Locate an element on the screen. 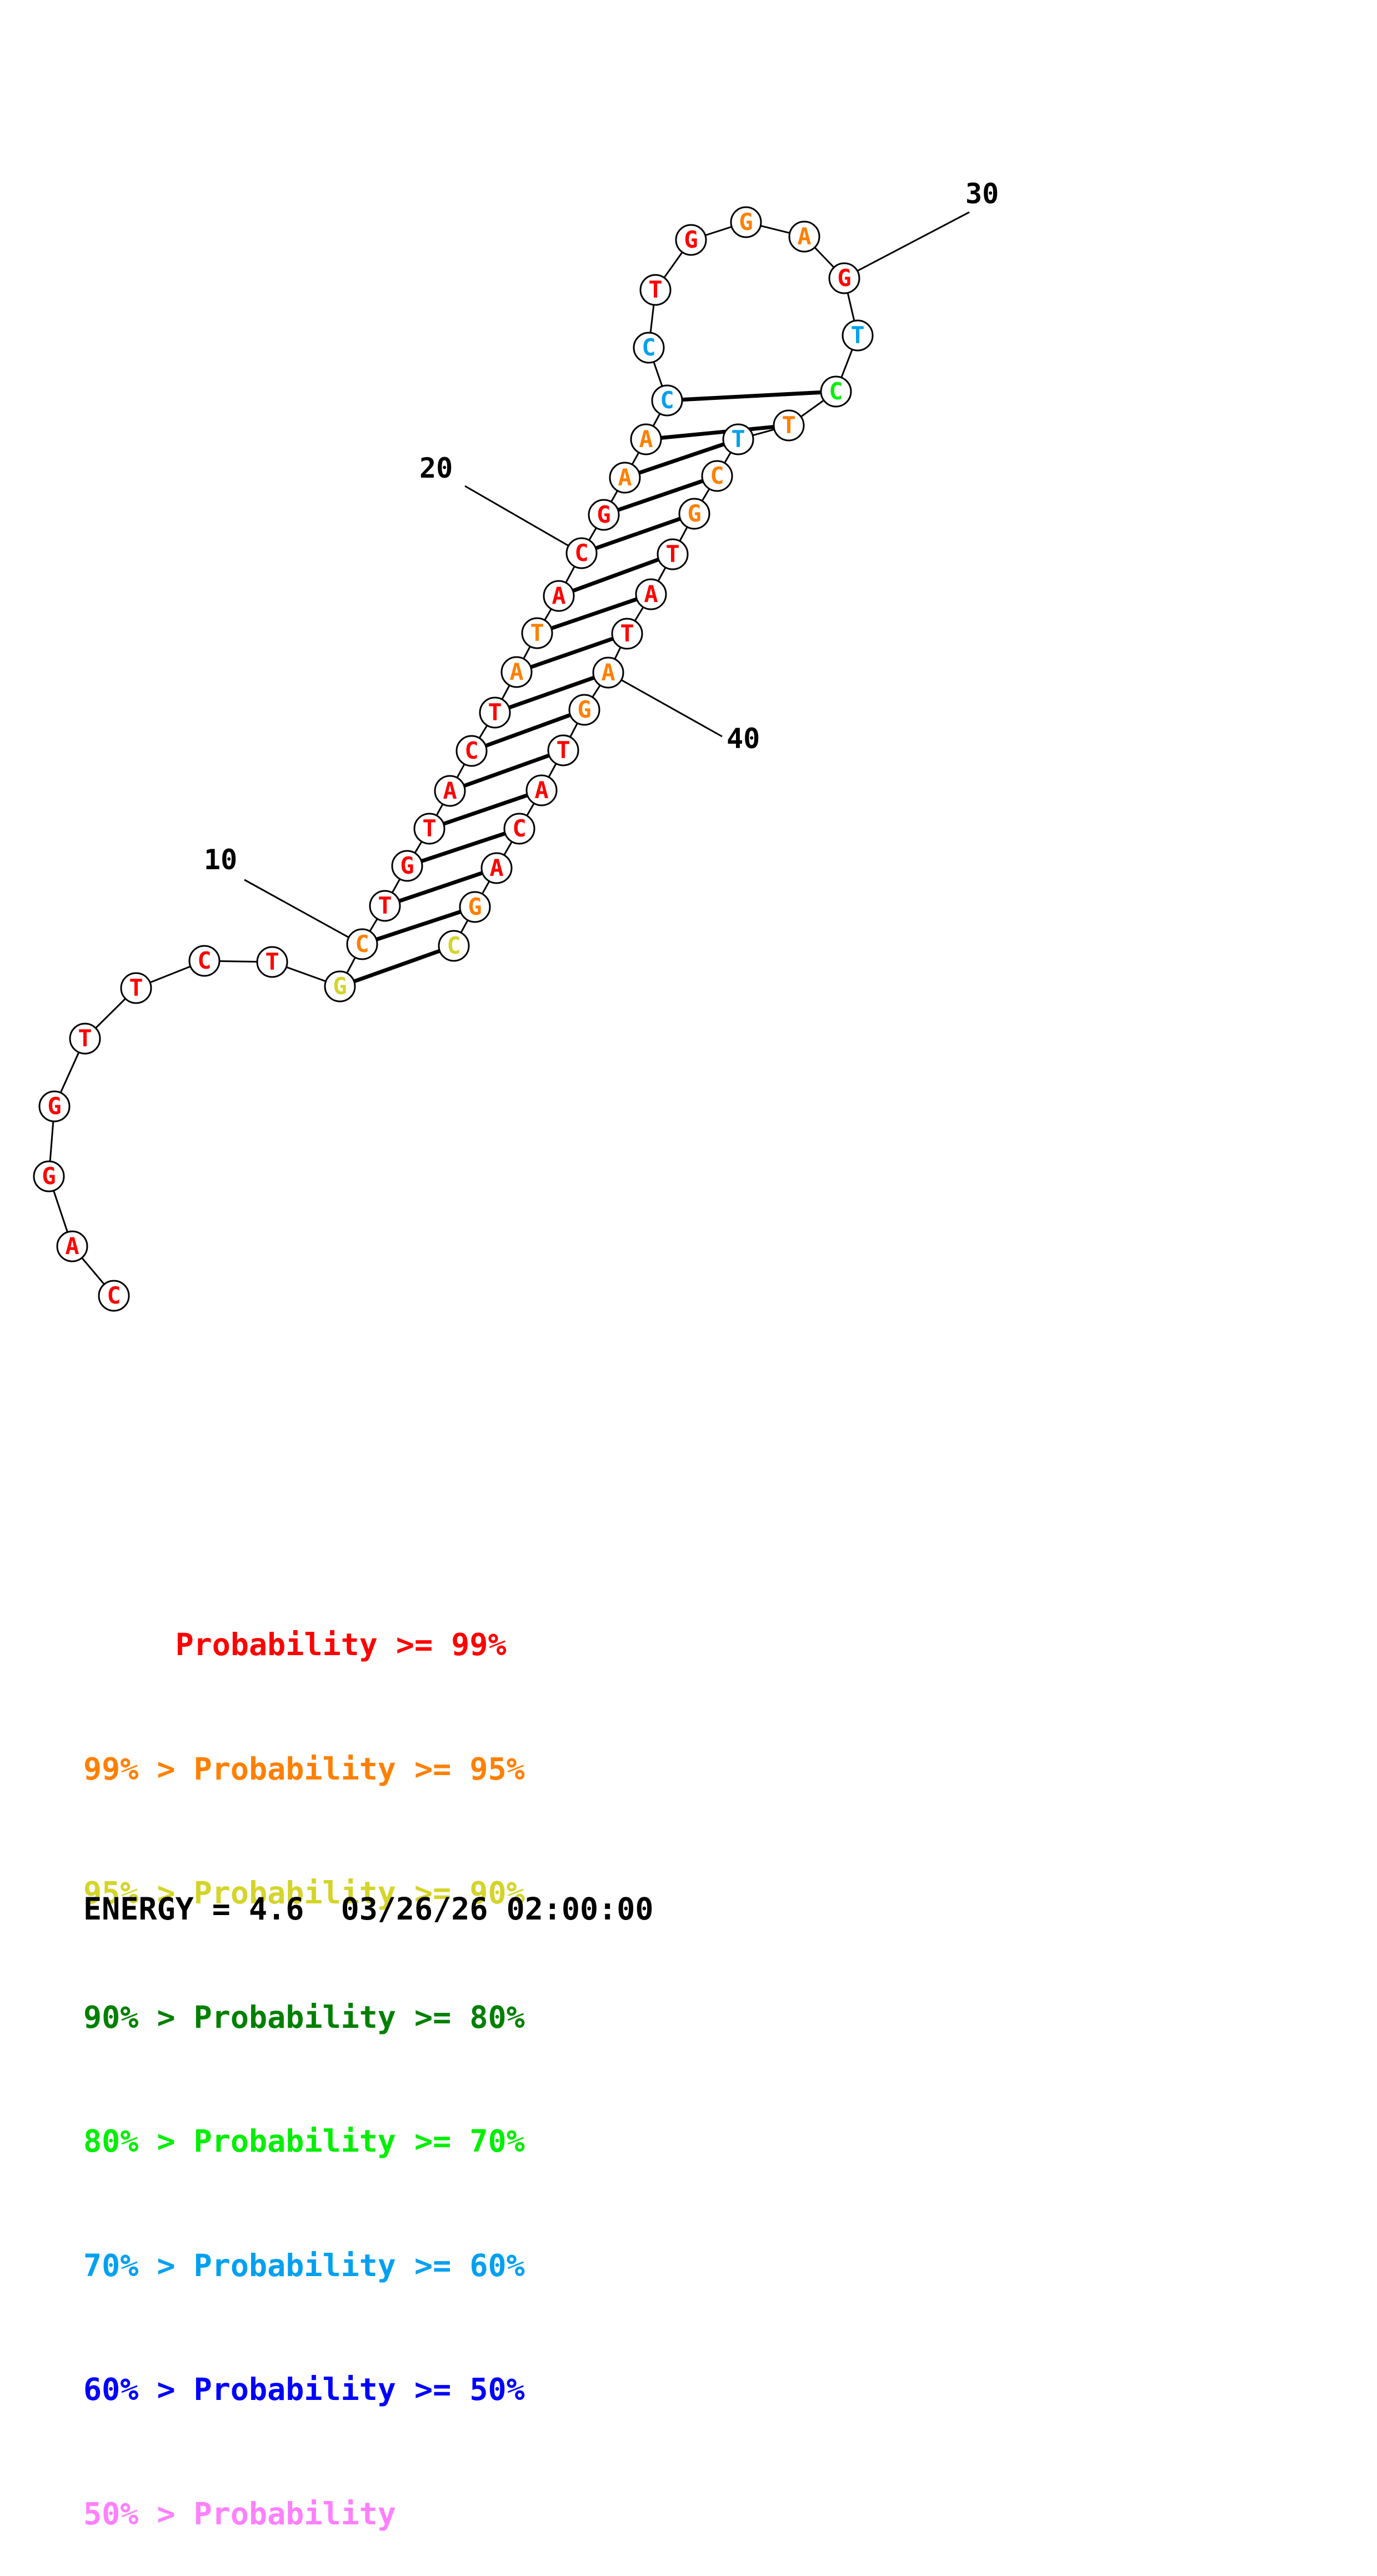 The width and height of the screenshot is (1377, 2576). legend-line: 99% > Probability >= 95% is located at coordinates (304, 1769).